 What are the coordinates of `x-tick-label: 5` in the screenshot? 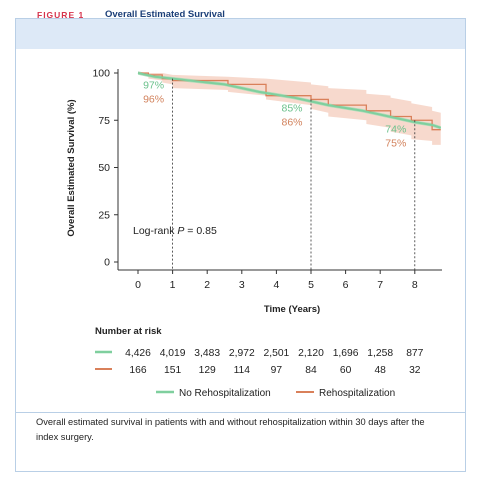 It's located at (311, 285).